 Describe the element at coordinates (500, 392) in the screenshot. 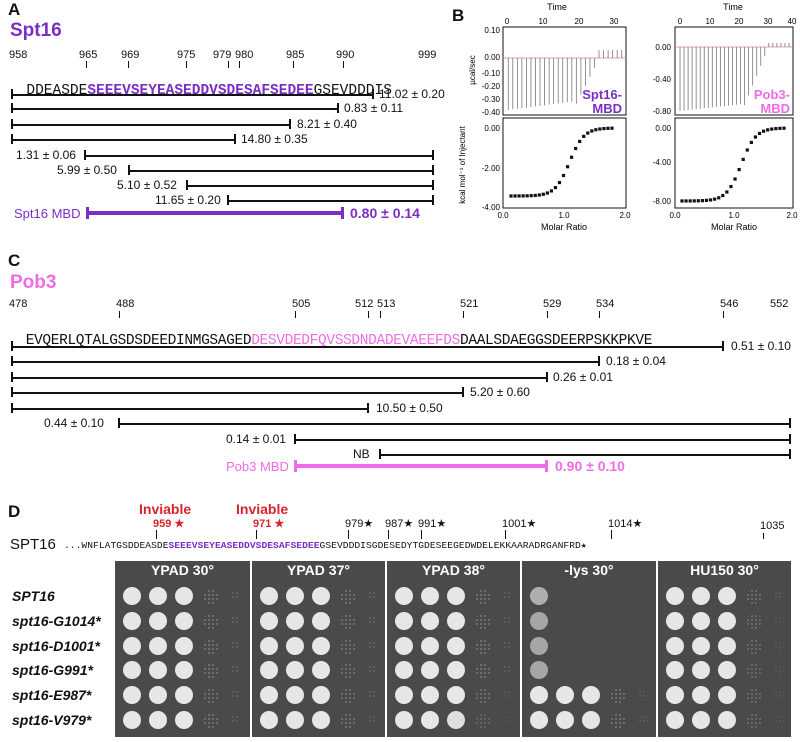

I see `construct-kd: 5.20 ± 0.60` at that location.